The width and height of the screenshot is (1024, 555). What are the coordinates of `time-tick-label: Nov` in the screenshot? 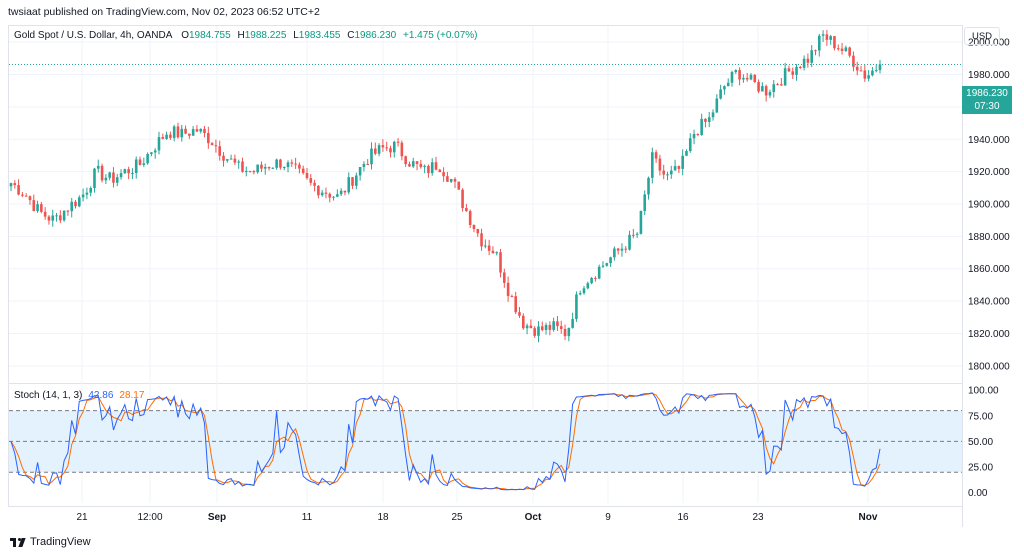 It's located at (868, 517).